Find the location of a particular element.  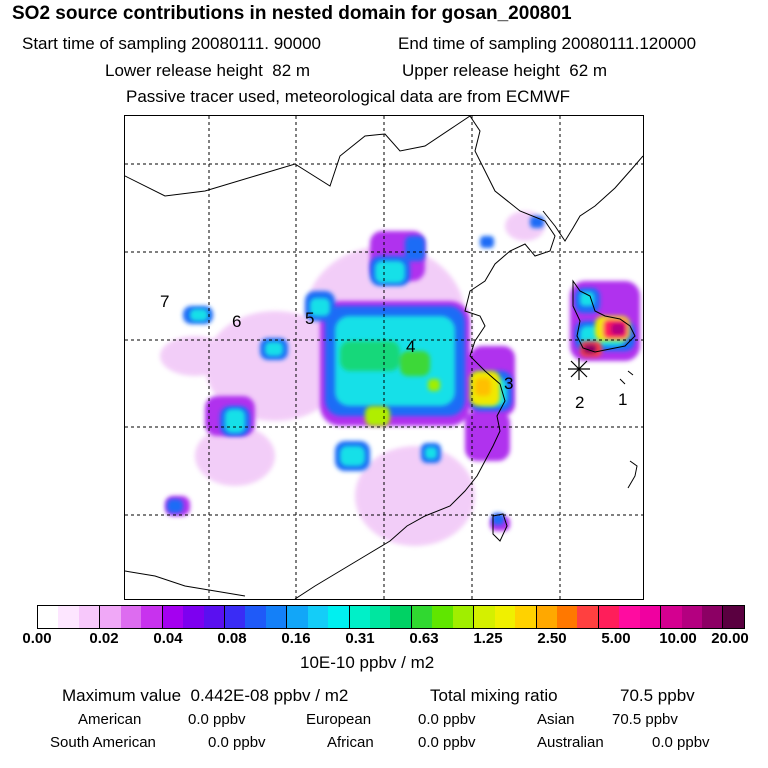

lower-height-line: Lower release height 82 m is located at coordinates (207, 71).